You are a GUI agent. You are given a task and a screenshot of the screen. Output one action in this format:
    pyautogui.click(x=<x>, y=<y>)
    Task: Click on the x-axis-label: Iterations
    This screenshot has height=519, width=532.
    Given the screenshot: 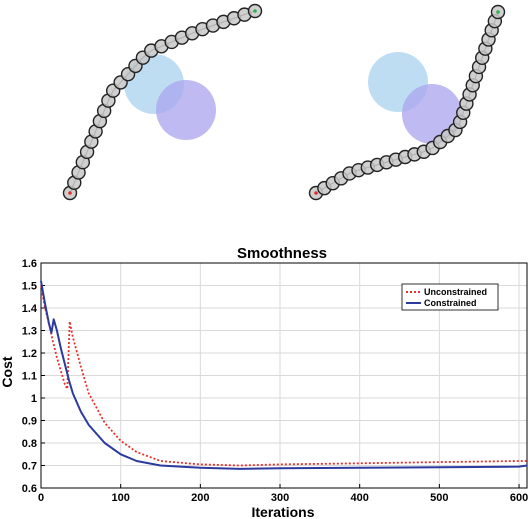 What is the action you would take?
    pyautogui.click(x=282, y=511)
    